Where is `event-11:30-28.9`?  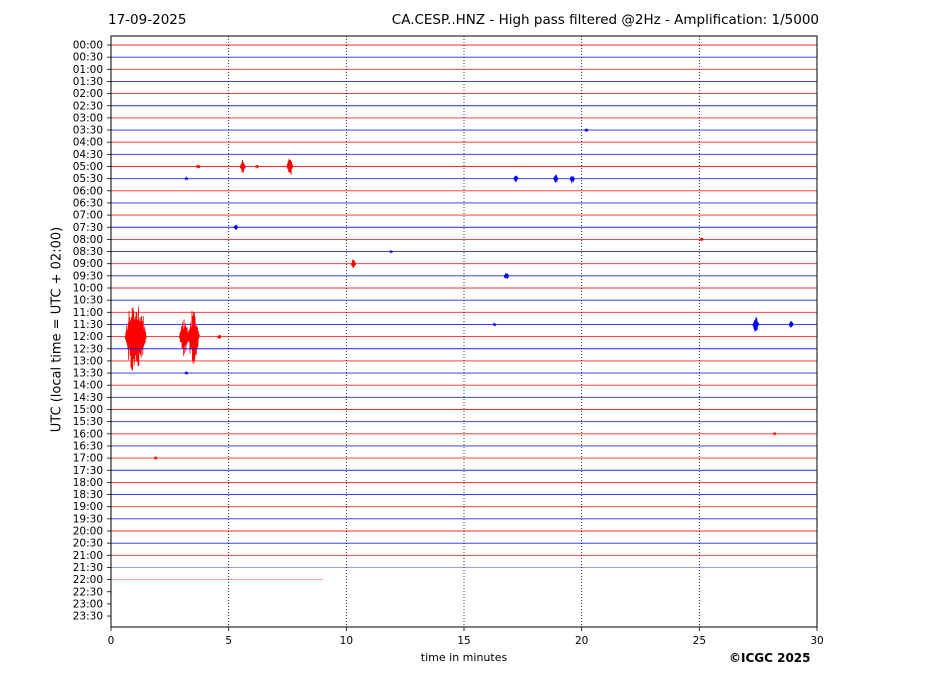
event-11:30-28.9 is located at coordinates (791, 324).